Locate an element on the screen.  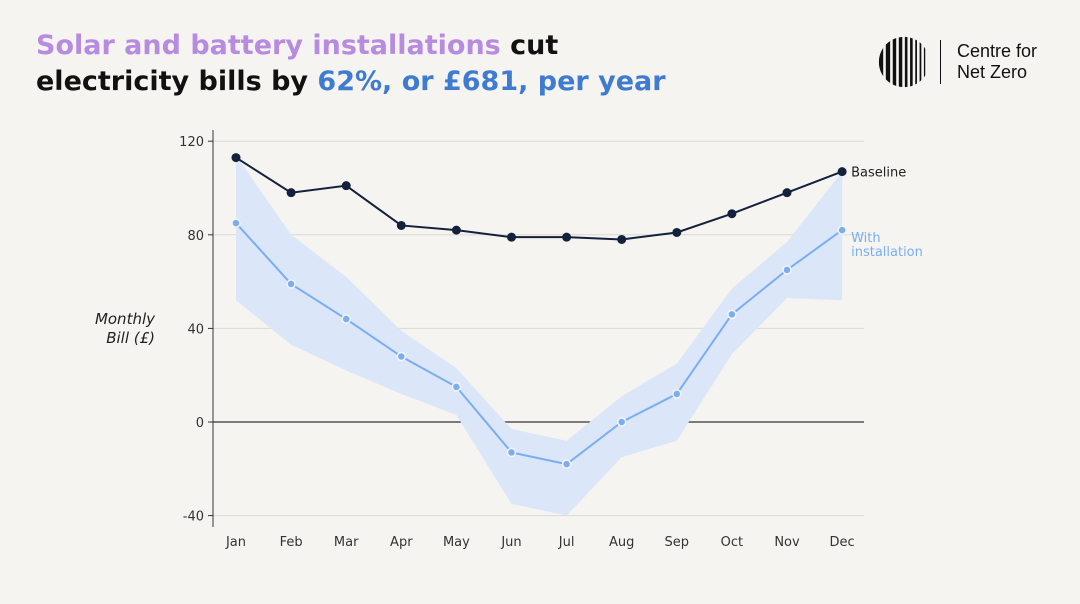
x-tick-label: Aug is located at coordinates (621, 542).